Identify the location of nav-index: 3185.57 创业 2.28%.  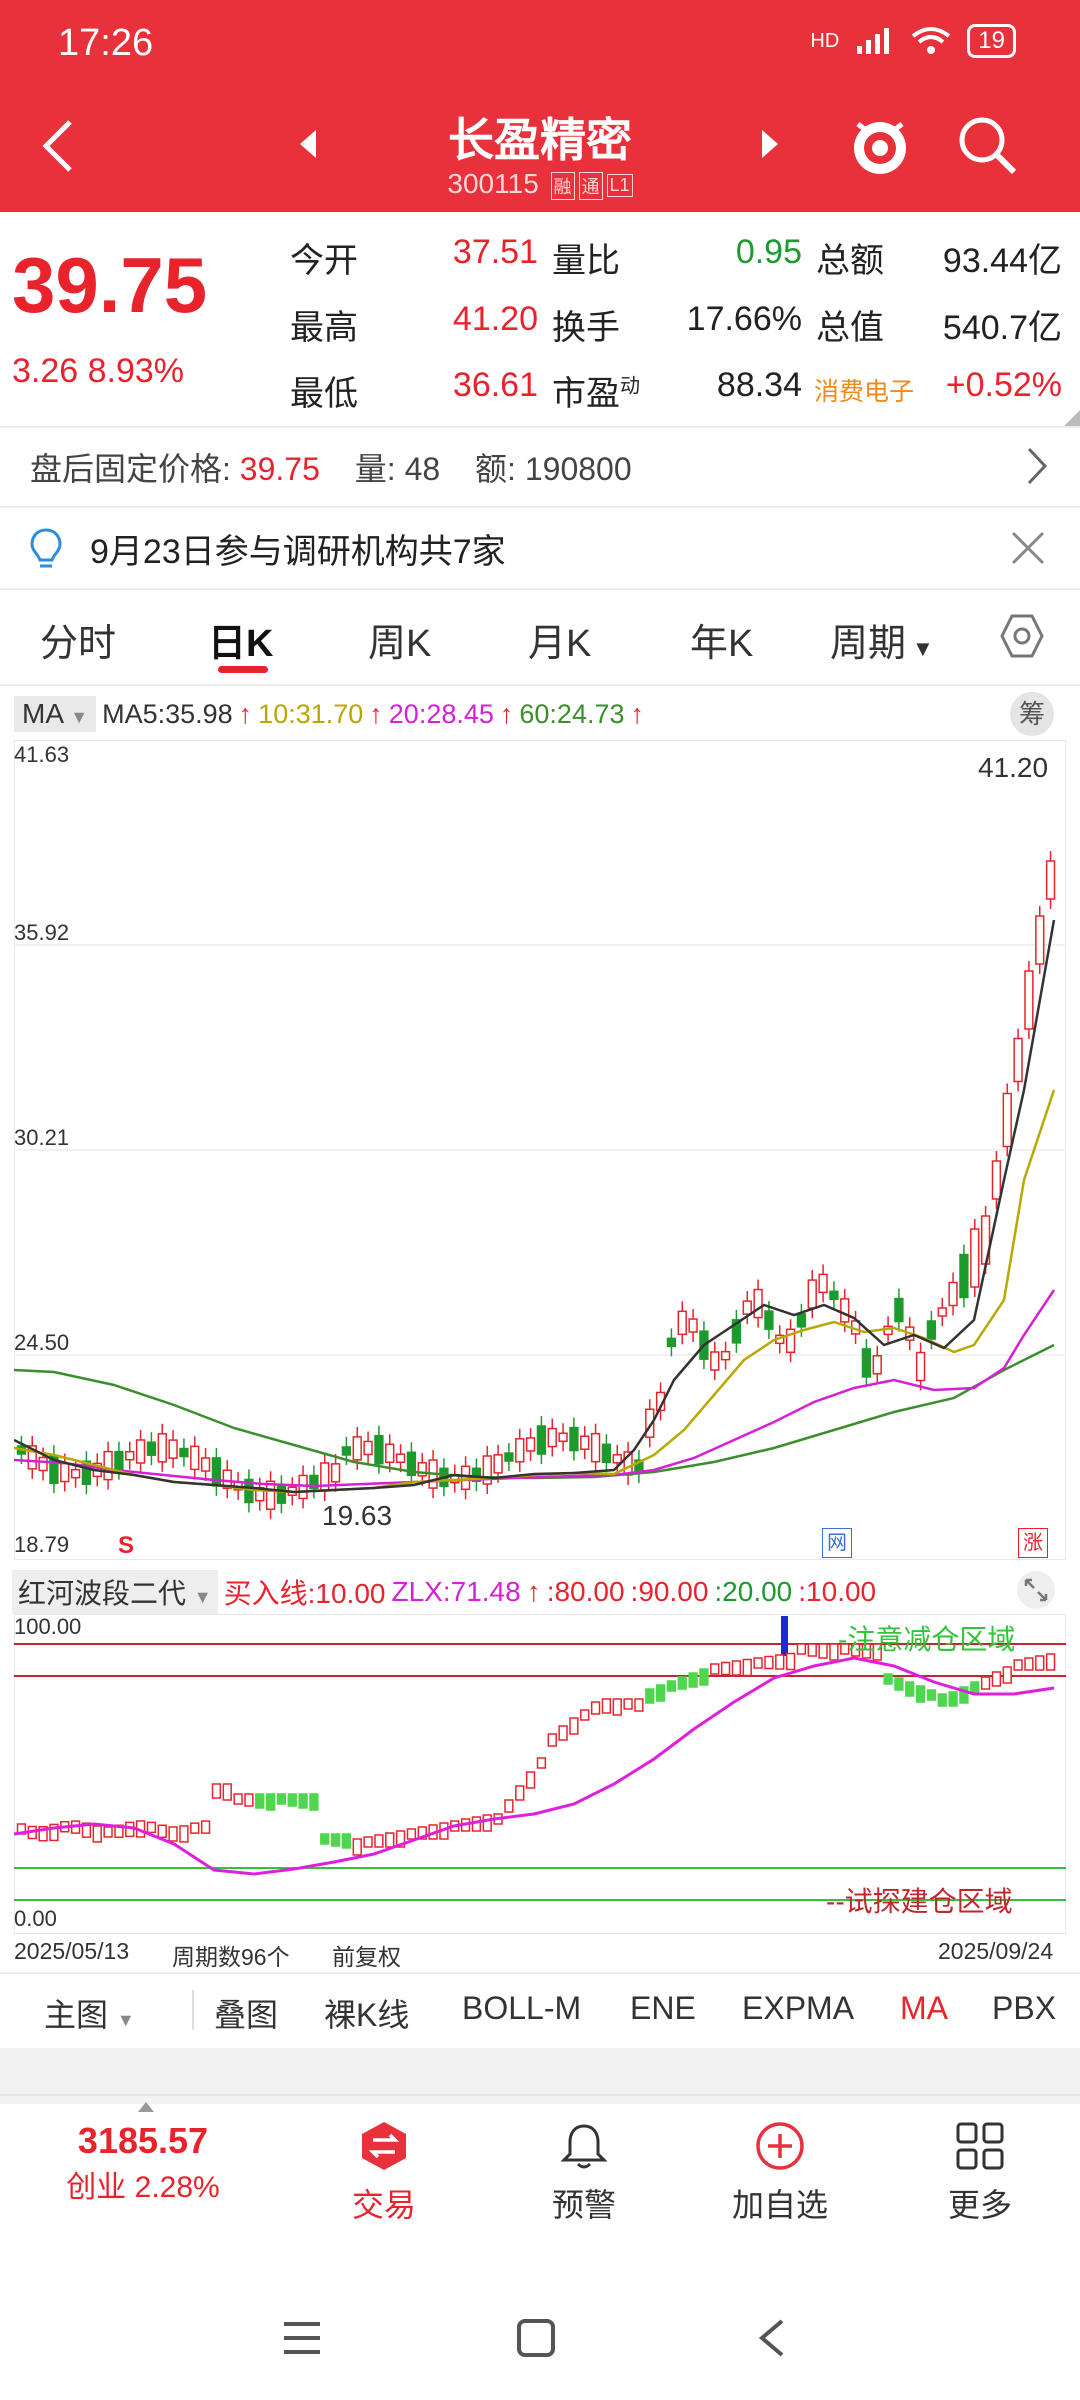
(143, 2163).